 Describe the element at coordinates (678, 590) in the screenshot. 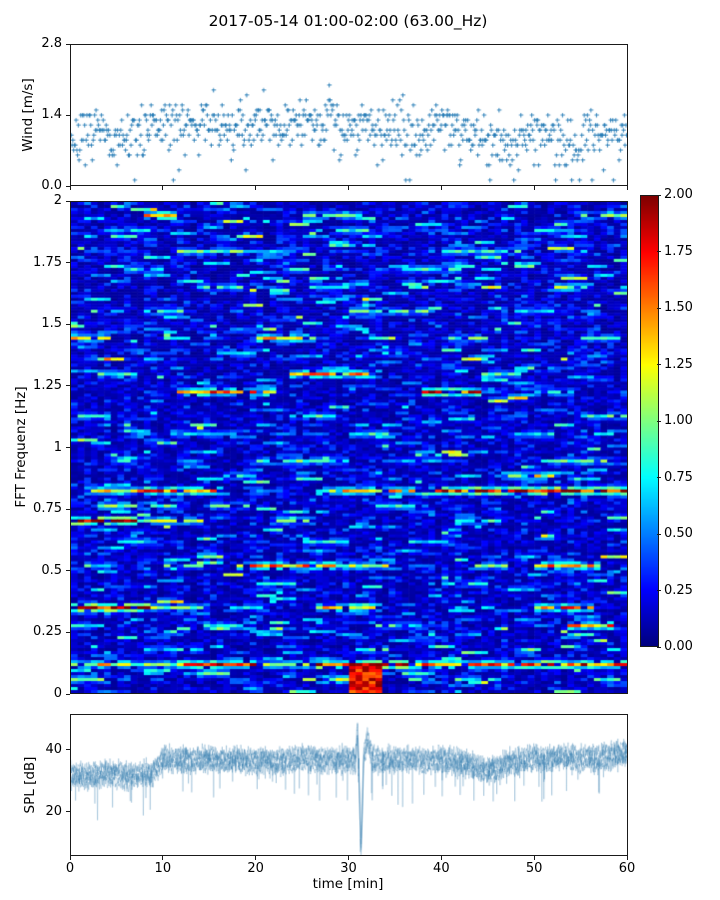

I see `colorbar-tick-label: 0.25` at that location.